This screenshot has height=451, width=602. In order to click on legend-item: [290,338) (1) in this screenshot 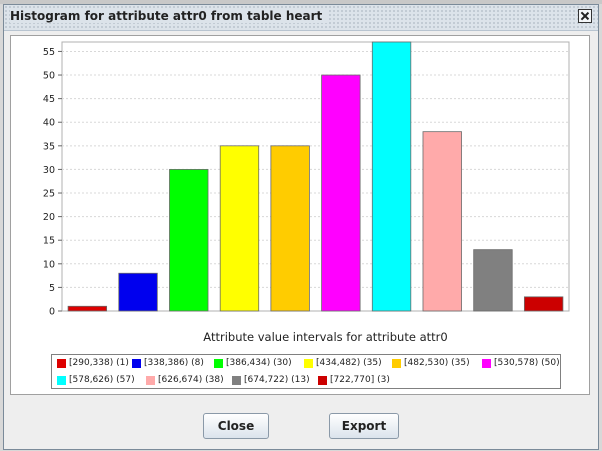, I will do `click(93, 363)`.